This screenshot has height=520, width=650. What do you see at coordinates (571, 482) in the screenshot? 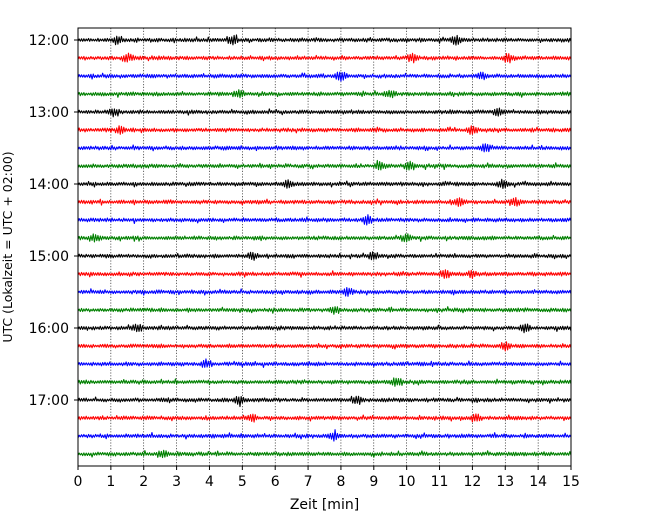
I see `x-tick-label: 15` at bounding box center [571, 482].